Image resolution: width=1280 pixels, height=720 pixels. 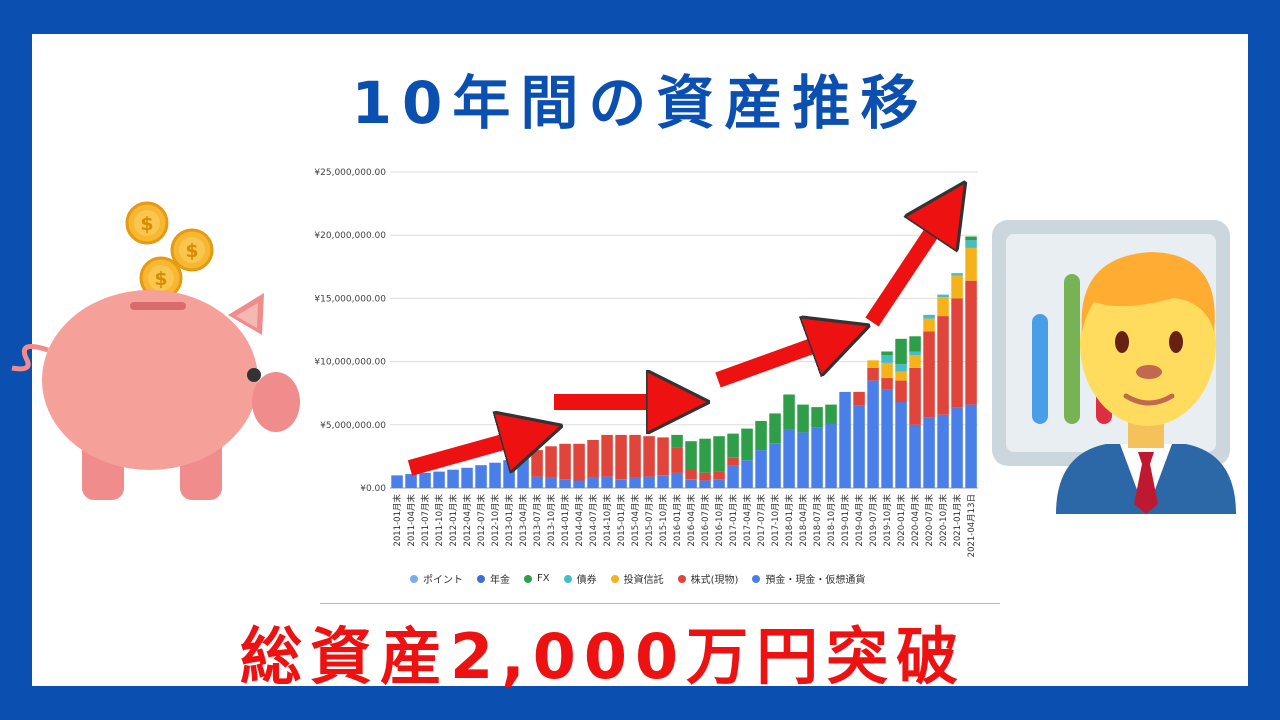 What do you see at coordinates (350, 363) in the screenshot?
I see `y-tick-label: ¥10,000,000.00` at bounding box center [350, 363].